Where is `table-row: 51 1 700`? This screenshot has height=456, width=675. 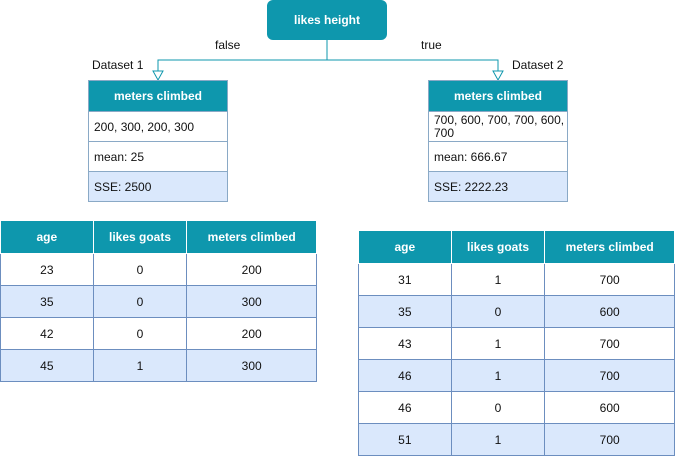
table-row: 51 1 700 is located at coordinates (516, 439).